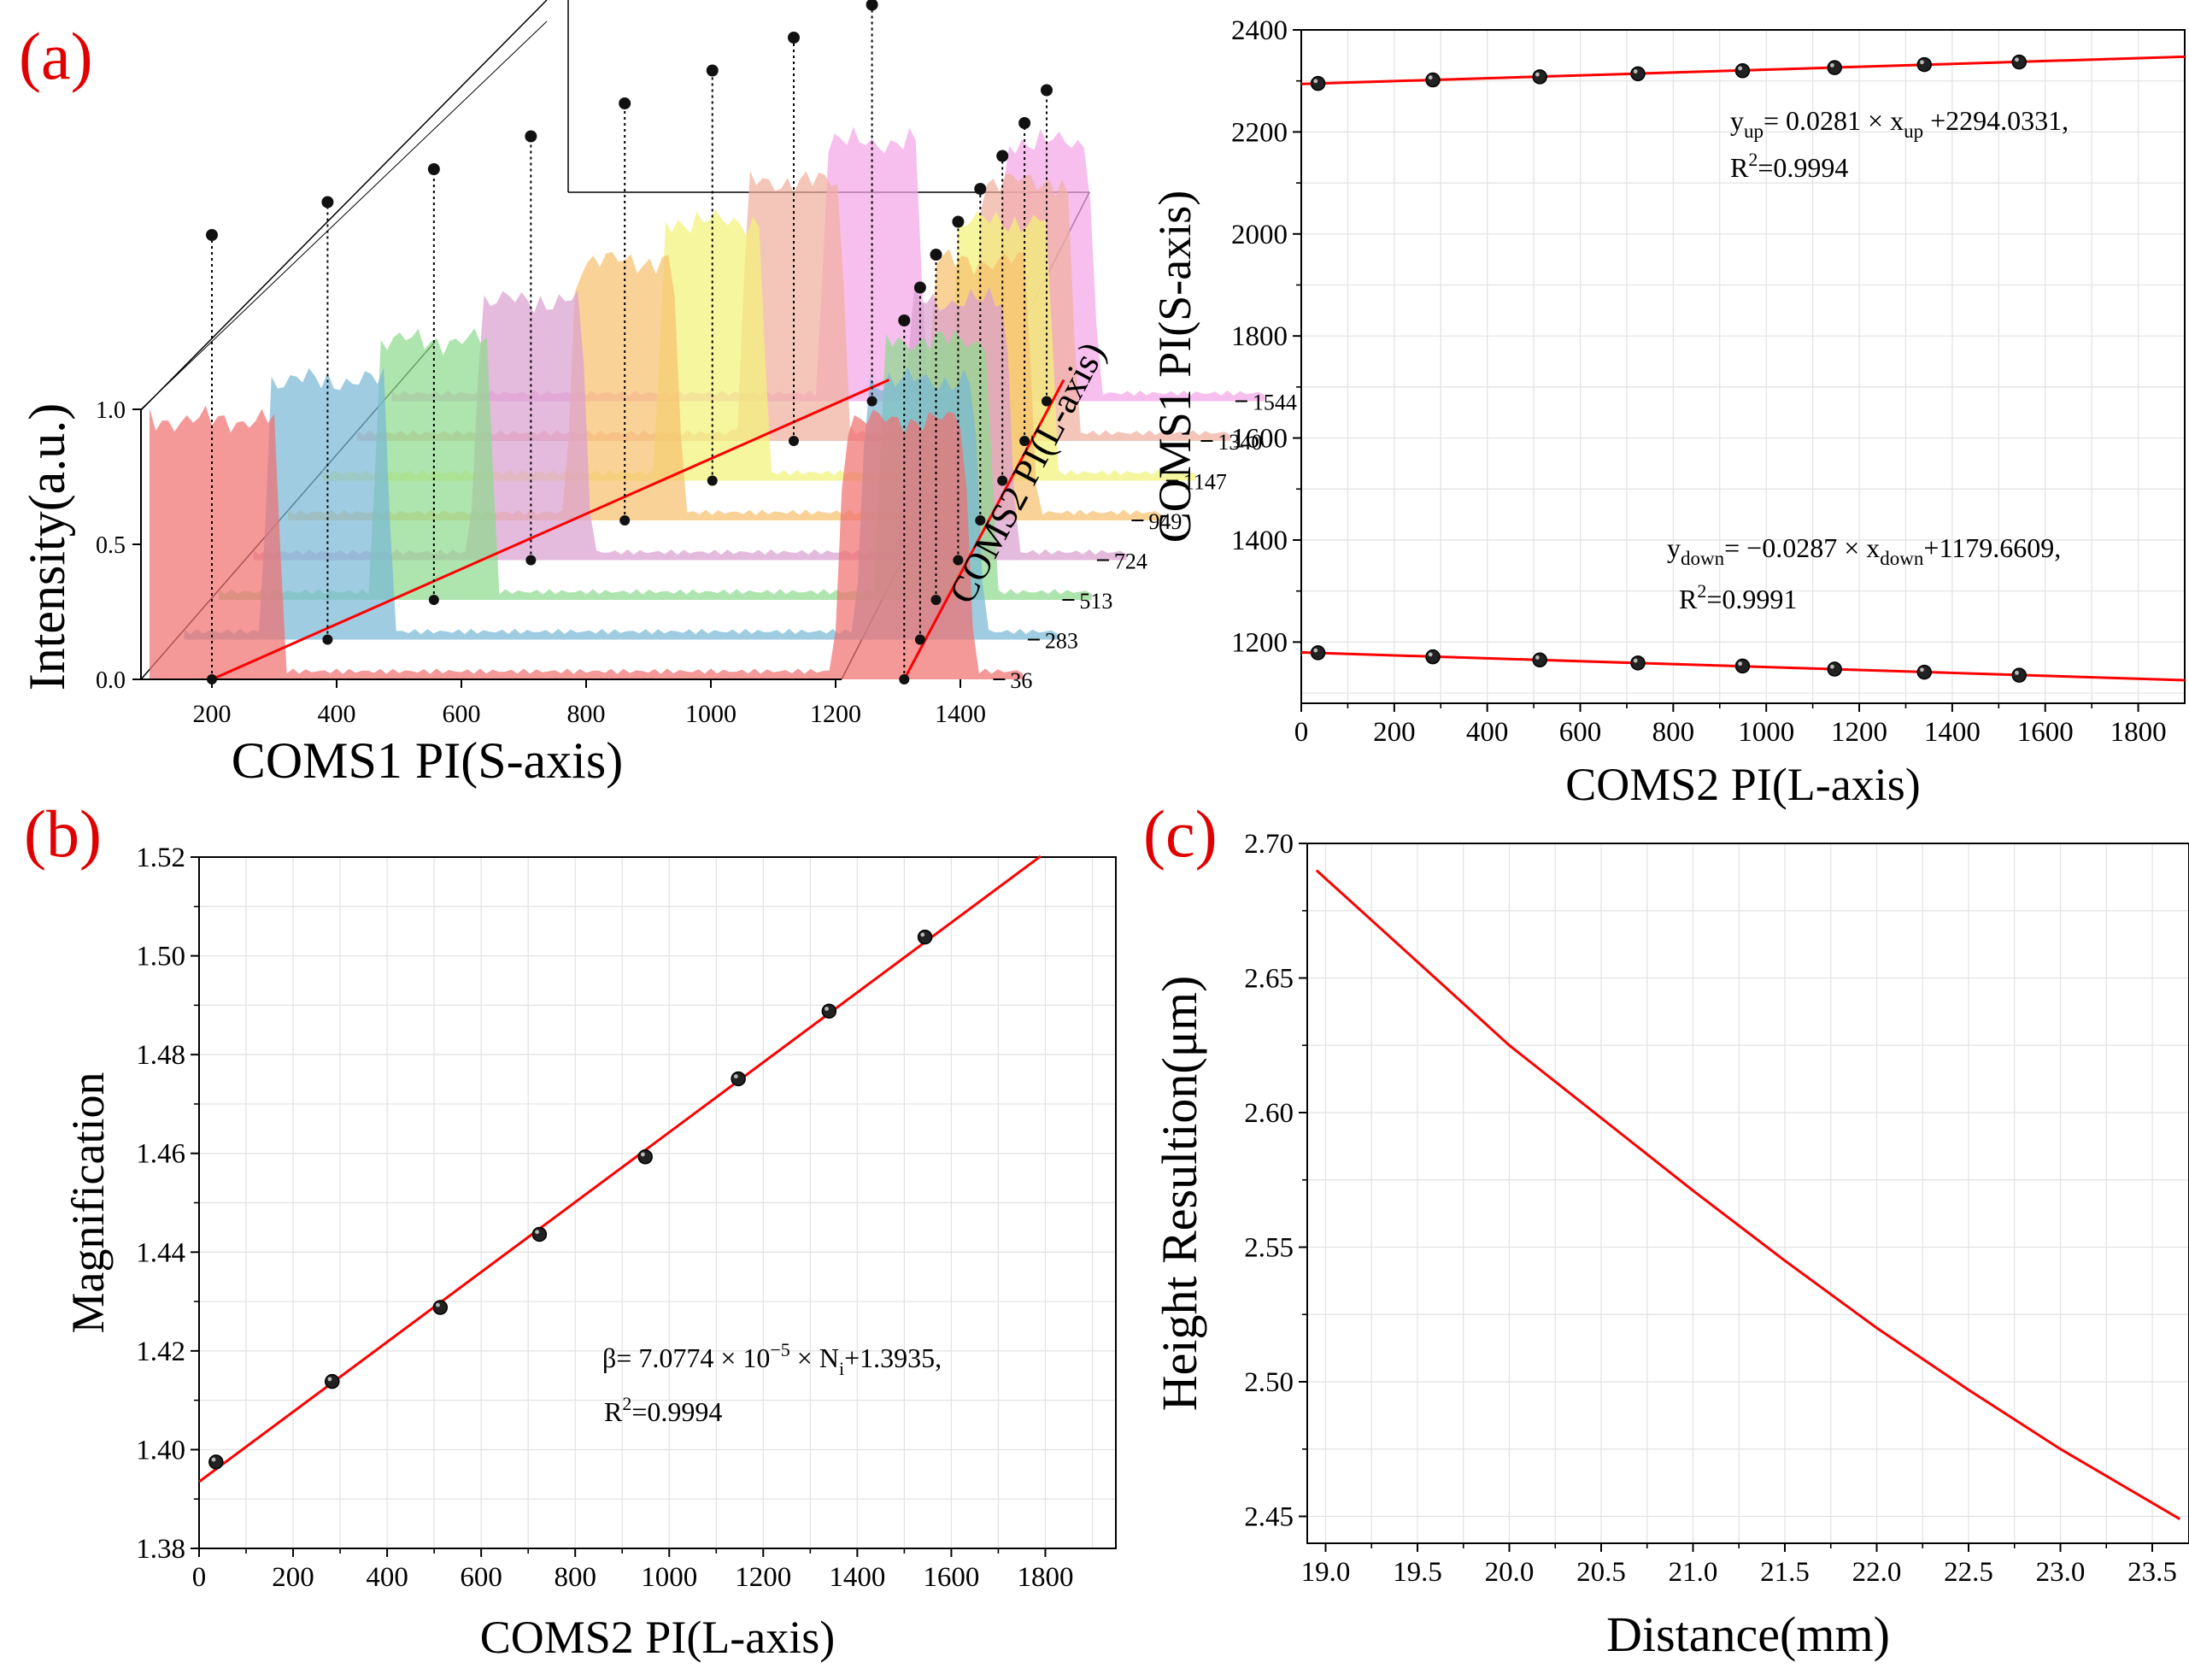  What do you see at coordinates (983, 529) in the screenshot?
I see `ridge-line-peak_right` at bounding box center [983, 529].